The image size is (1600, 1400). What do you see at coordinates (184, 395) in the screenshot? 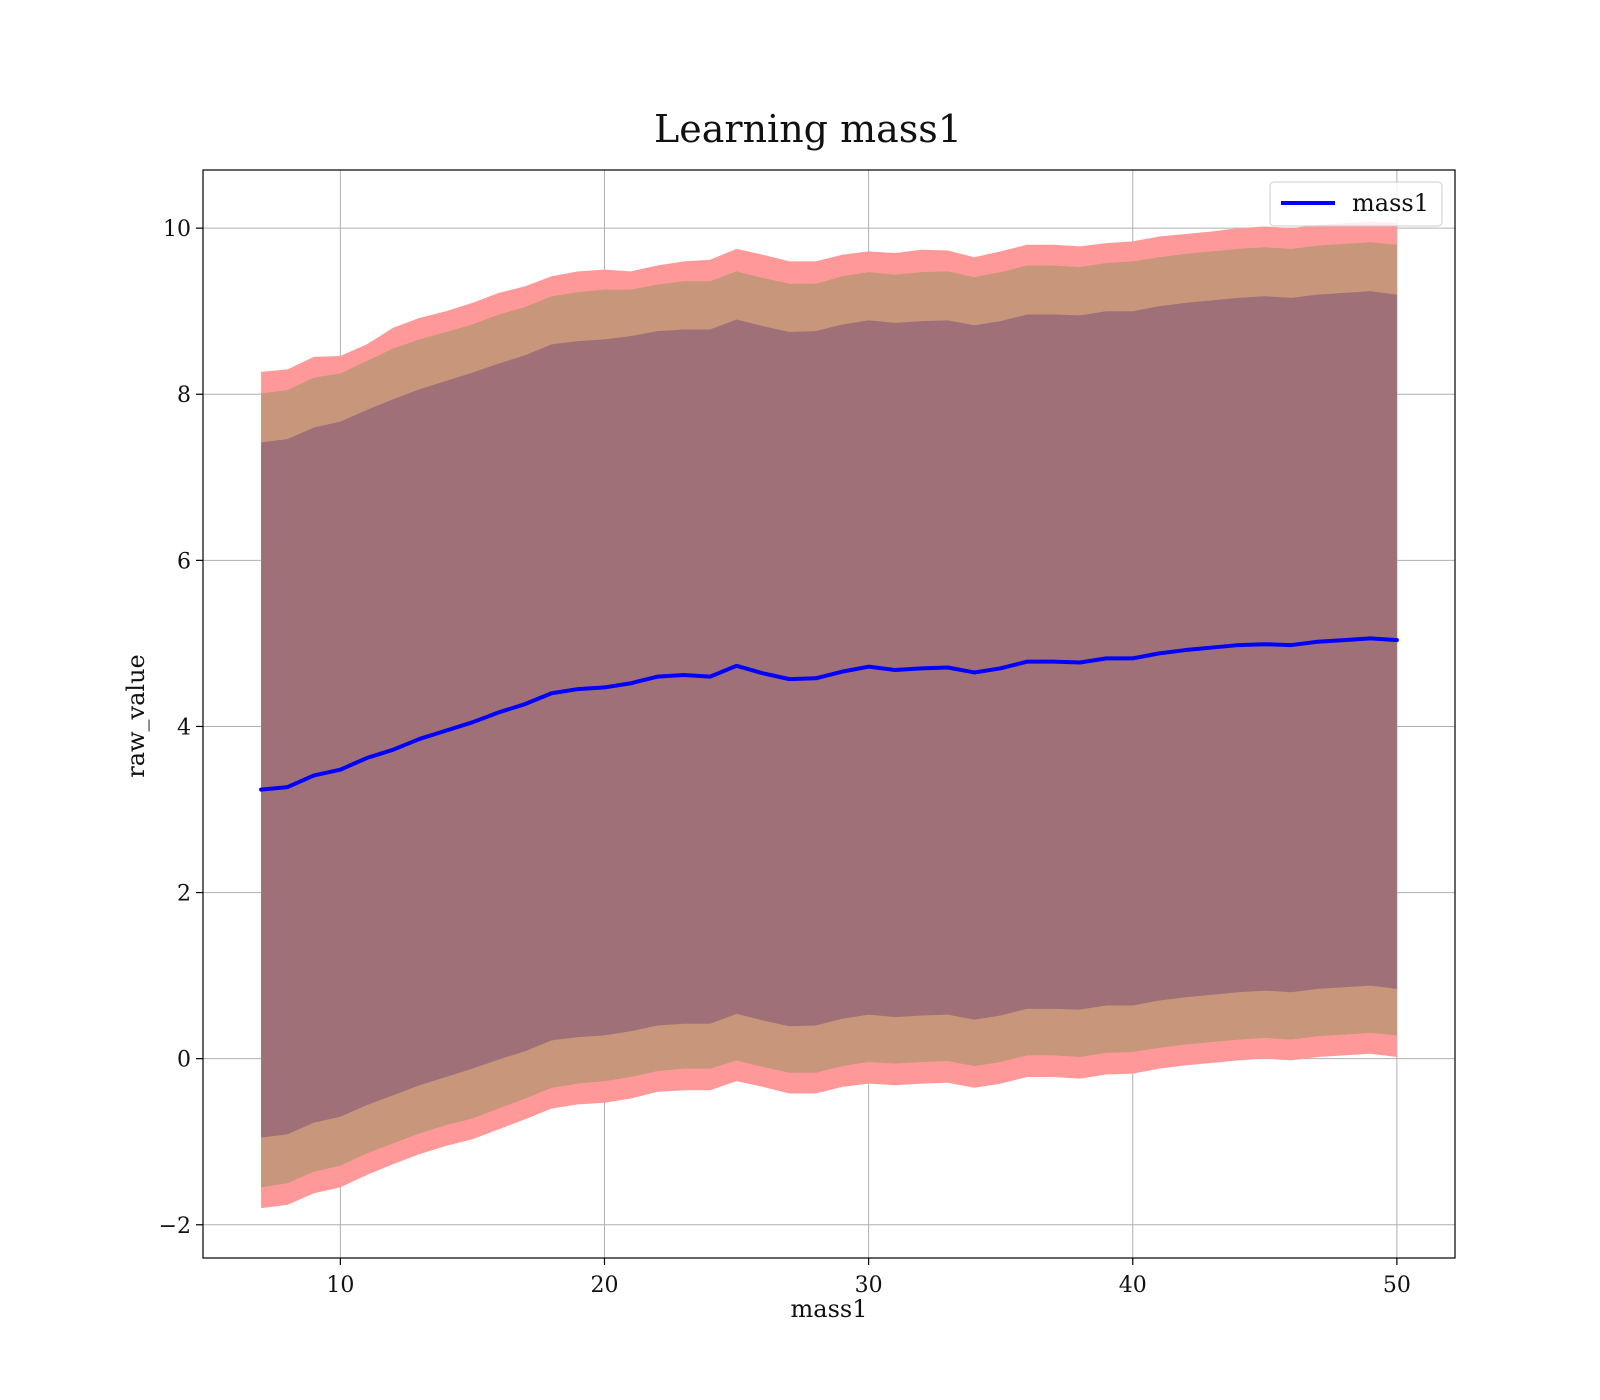
I see `y-tick-label-5: 8` at bounding box center [184, 395].